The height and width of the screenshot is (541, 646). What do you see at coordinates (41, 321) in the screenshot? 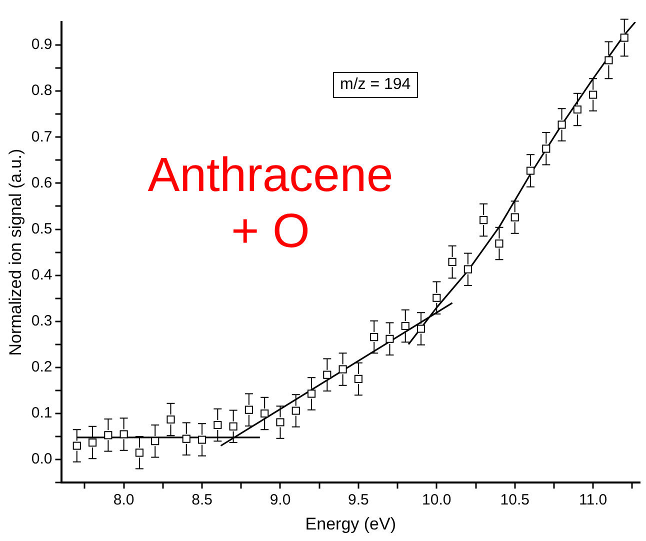
I see `y-tick-label: 0.3` at bounding box center [41, 321].